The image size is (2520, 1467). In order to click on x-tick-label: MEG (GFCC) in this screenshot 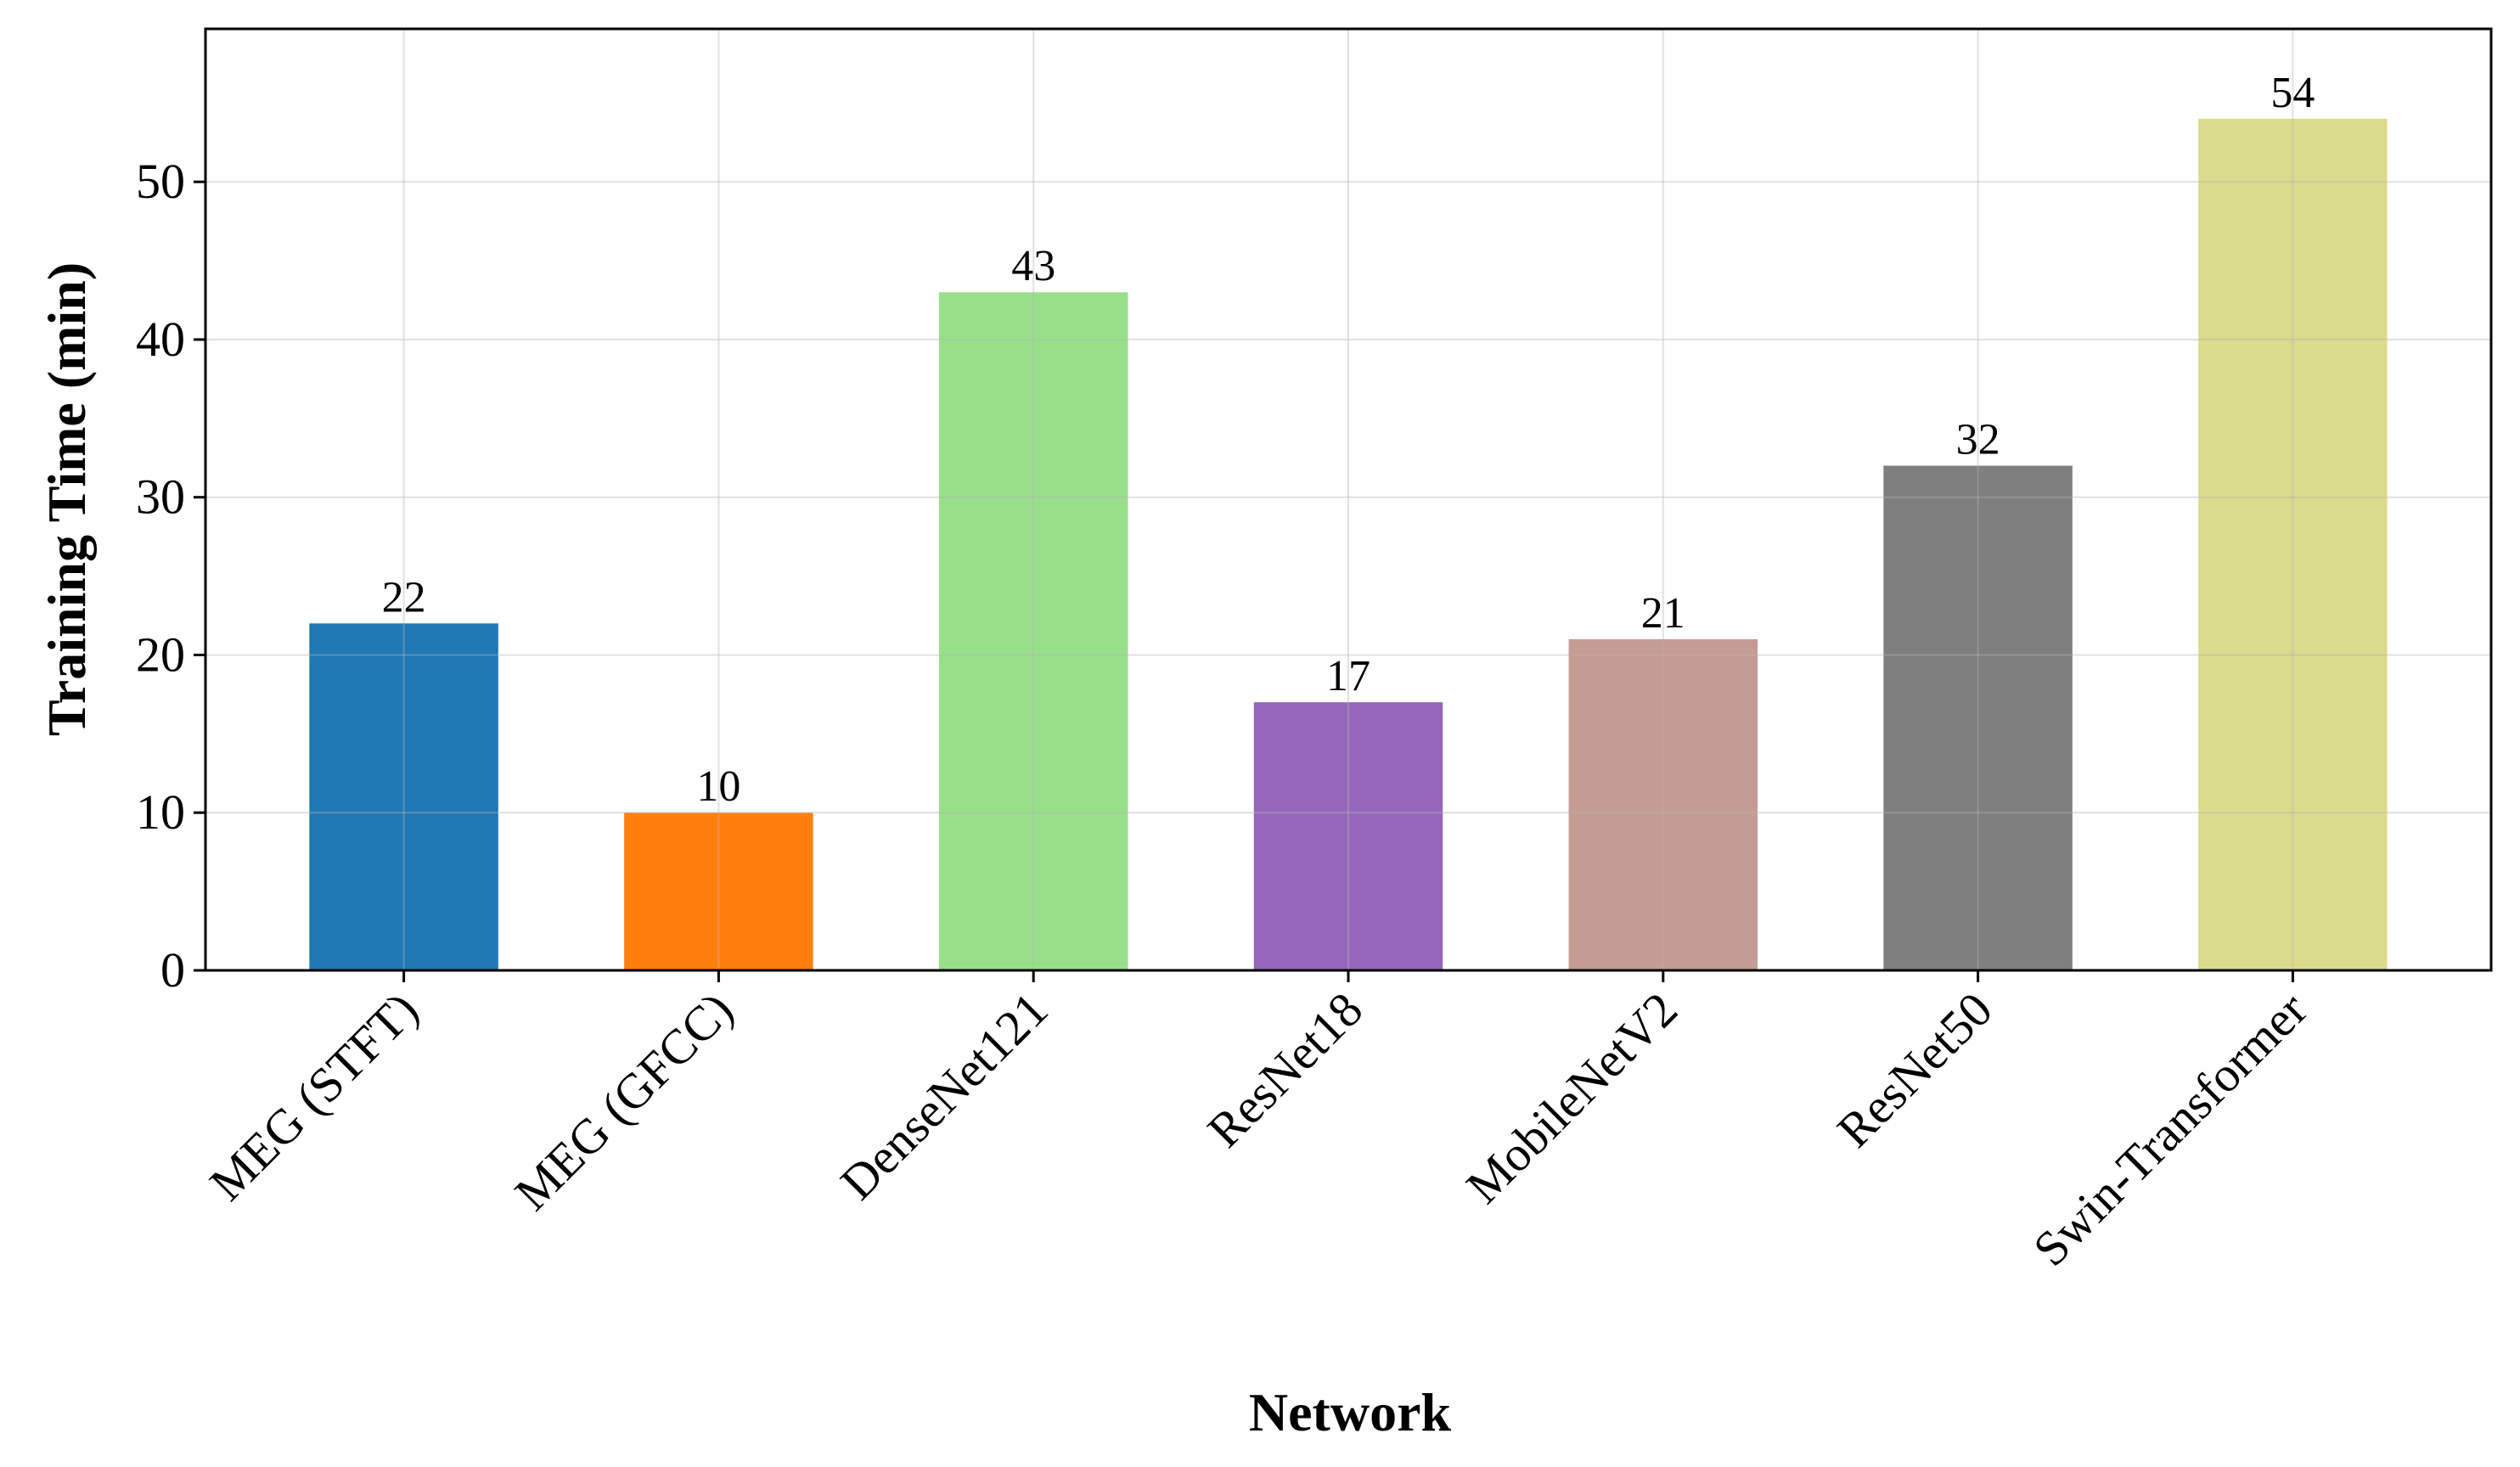, I will do `click(624, 1101)`.